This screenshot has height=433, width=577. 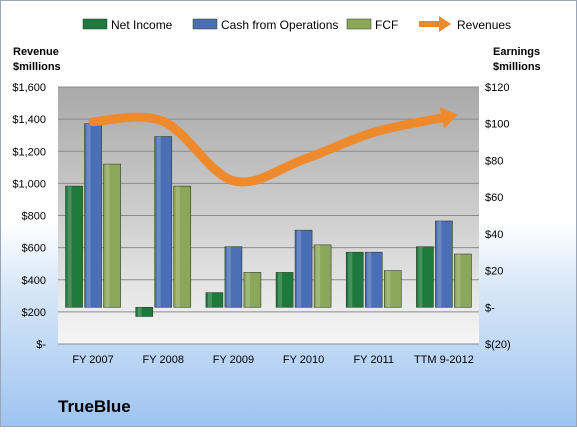 I want to click on y-right-tick-label: $-, so click(x=490, y=308).